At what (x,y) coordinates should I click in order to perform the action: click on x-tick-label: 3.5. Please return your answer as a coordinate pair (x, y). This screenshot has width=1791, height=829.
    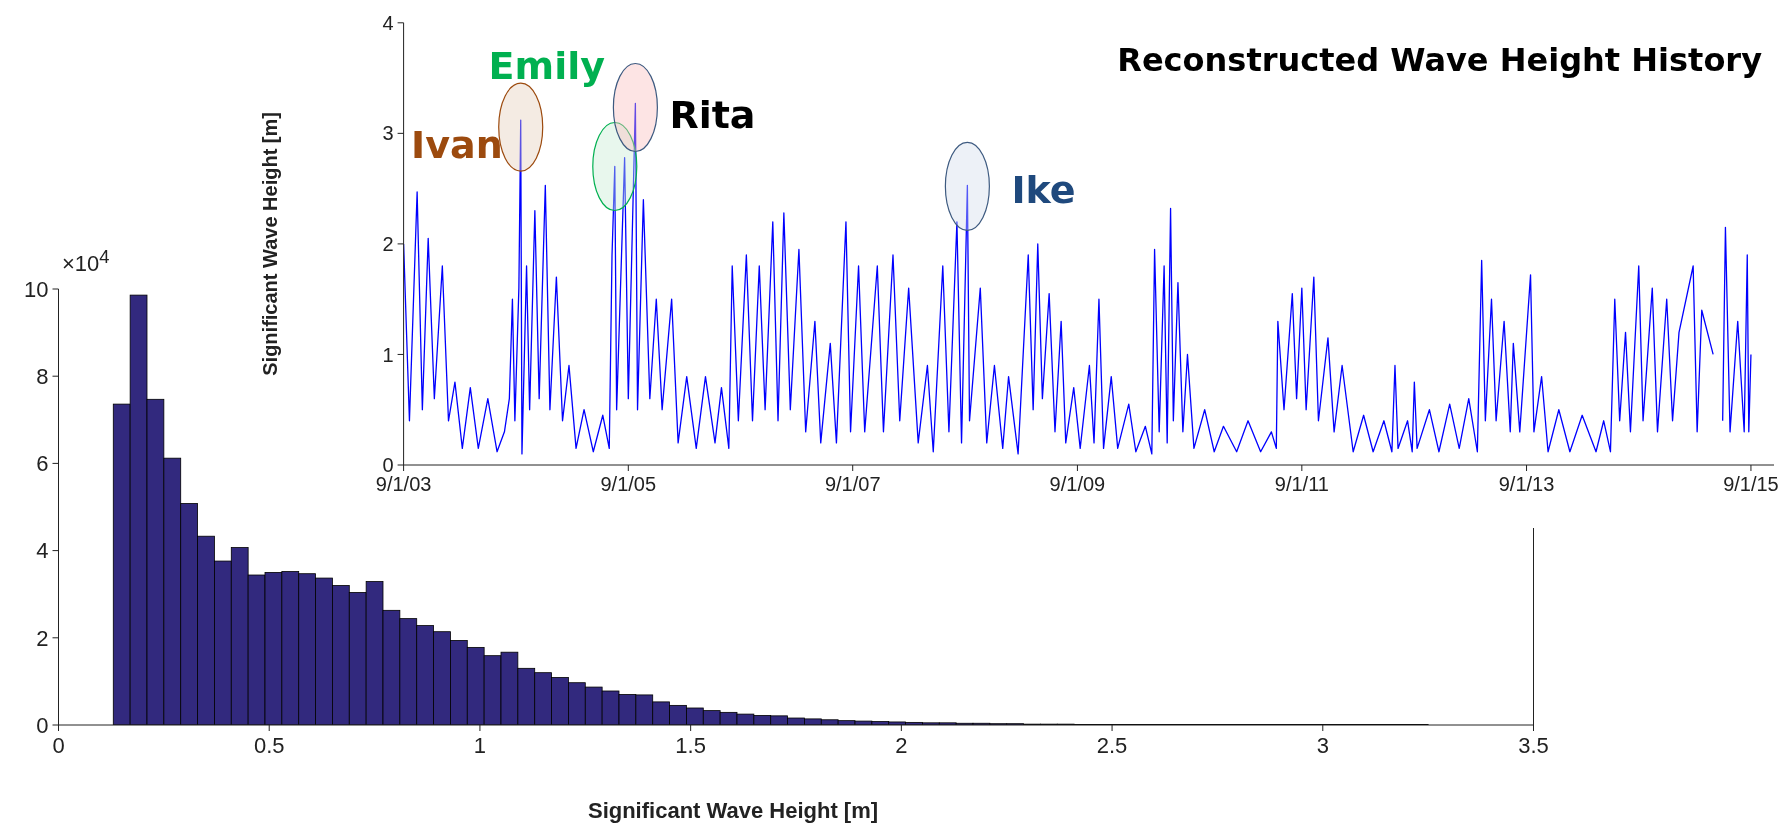
    Looking at the image, I should click on (1533, 745).